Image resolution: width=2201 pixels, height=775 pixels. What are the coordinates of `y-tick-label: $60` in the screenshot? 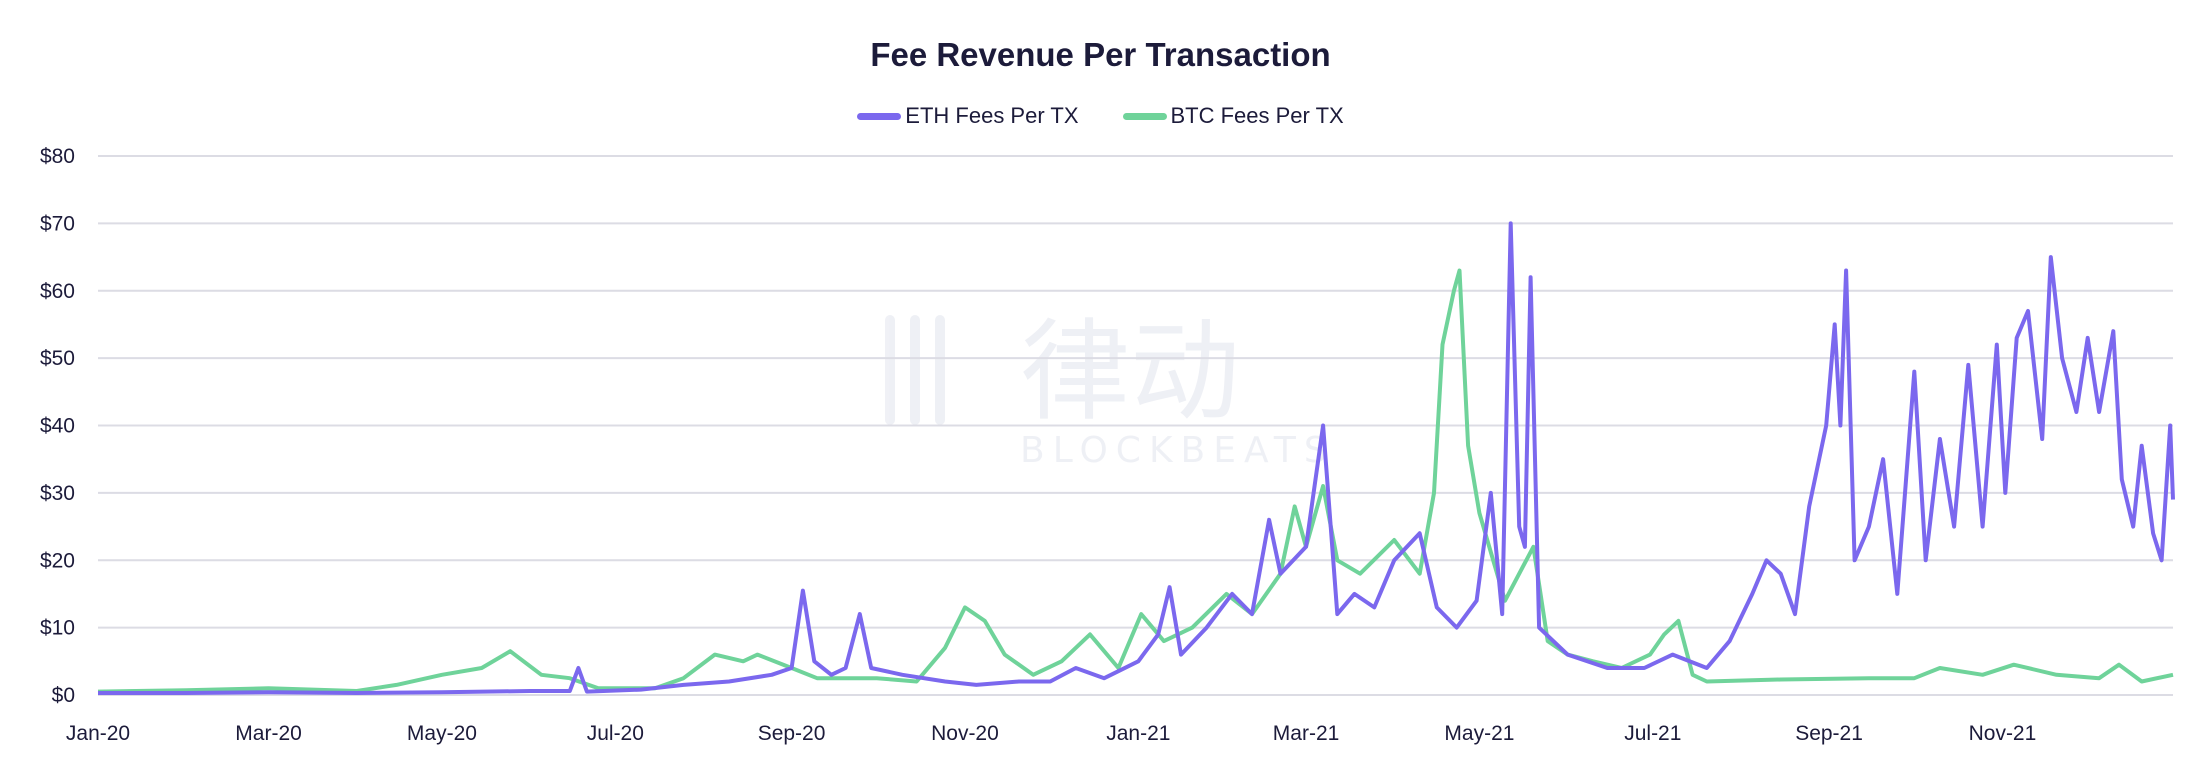 It's located at (57, 291).